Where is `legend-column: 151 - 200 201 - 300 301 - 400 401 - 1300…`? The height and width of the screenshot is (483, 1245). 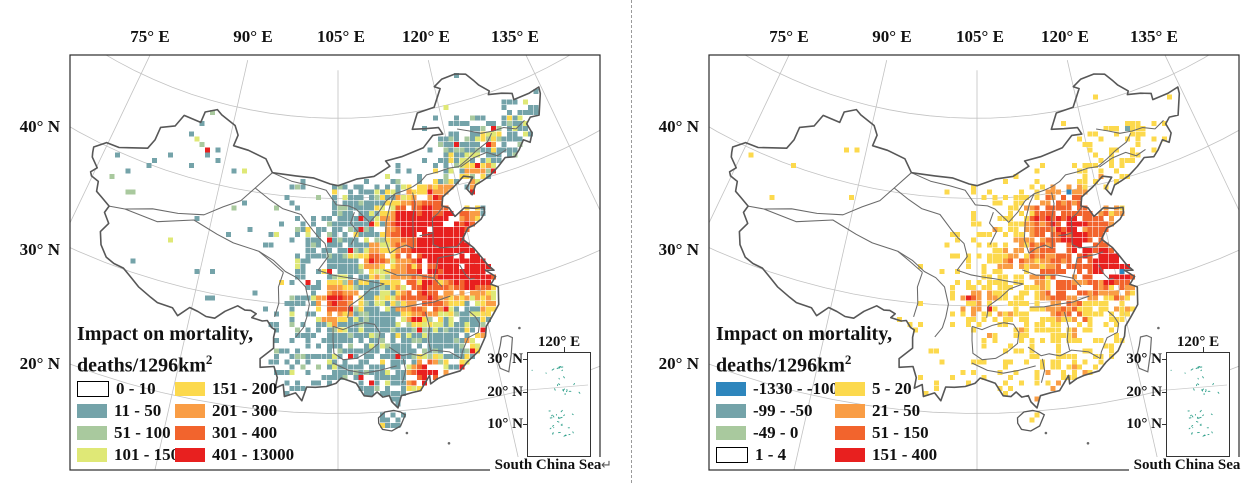 legend-column: 151 - 200 201 - 300 301 - 400 401 - 1300… is located at coordinates (234, 422).